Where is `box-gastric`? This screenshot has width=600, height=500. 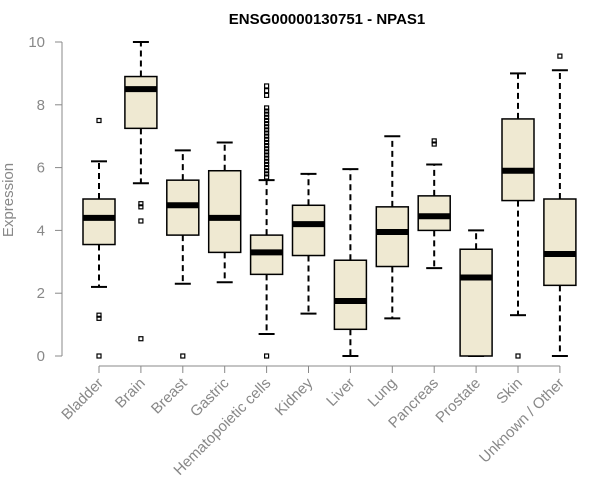 box-gastric is located at coordinates (224, 212).